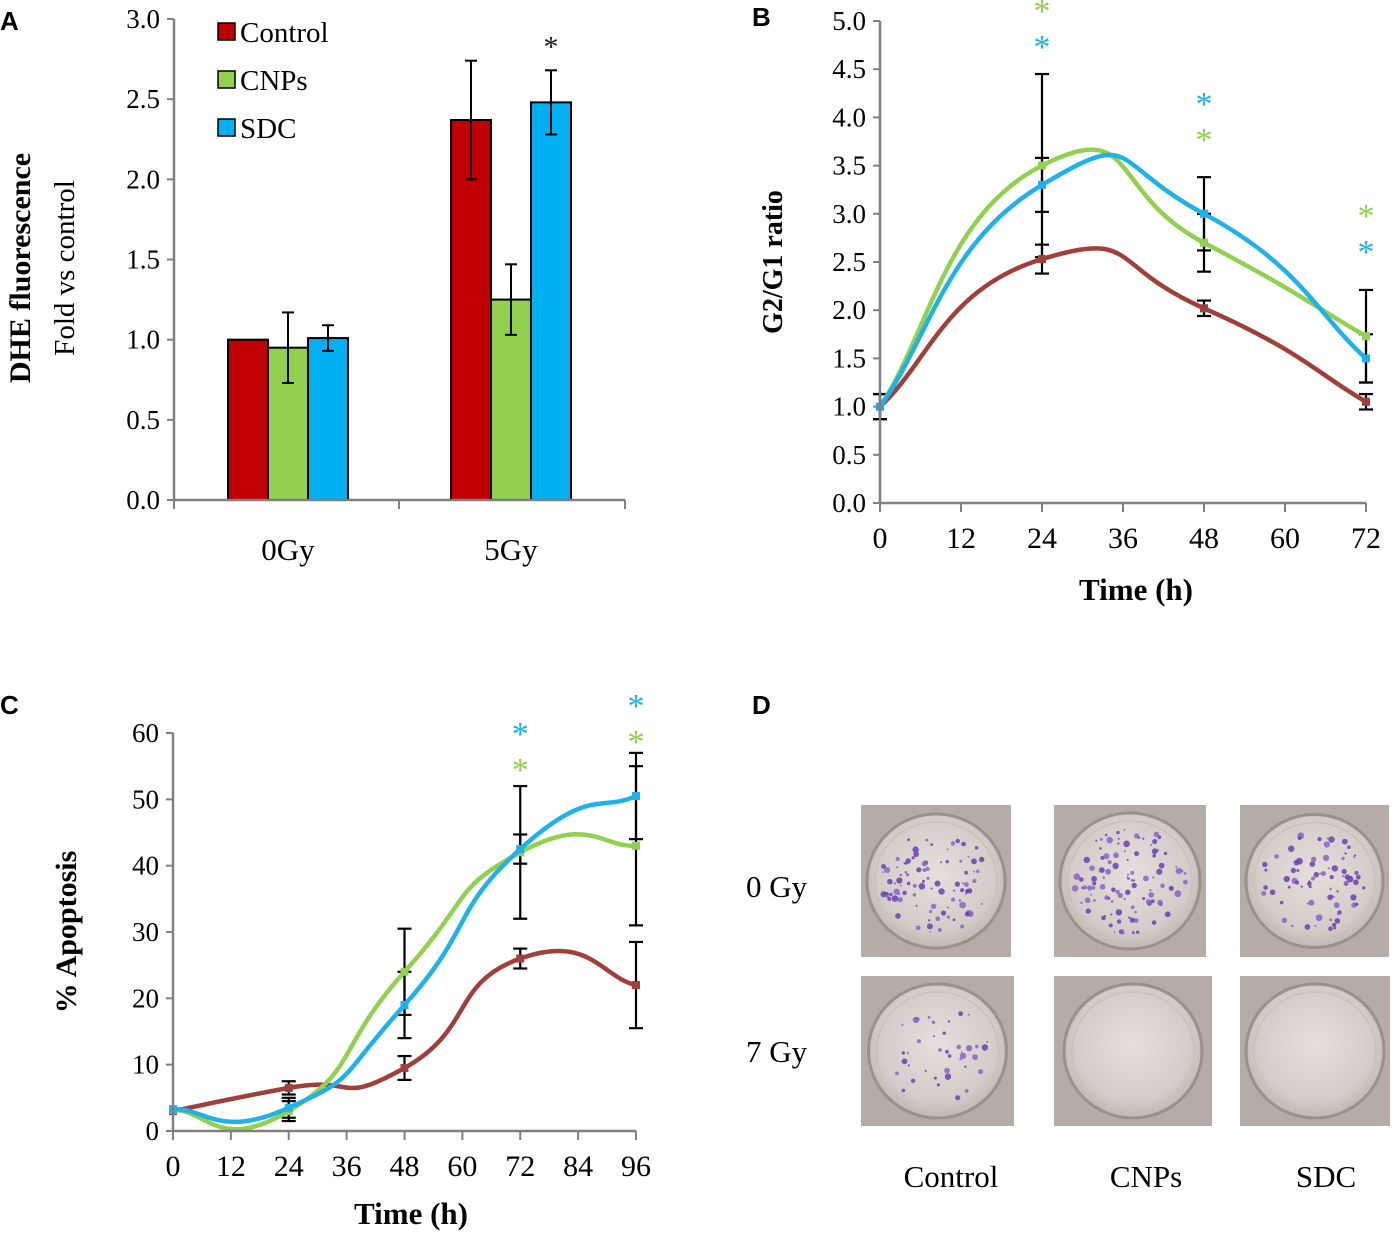  I want to click on series-line-control, so click(1123, 327).